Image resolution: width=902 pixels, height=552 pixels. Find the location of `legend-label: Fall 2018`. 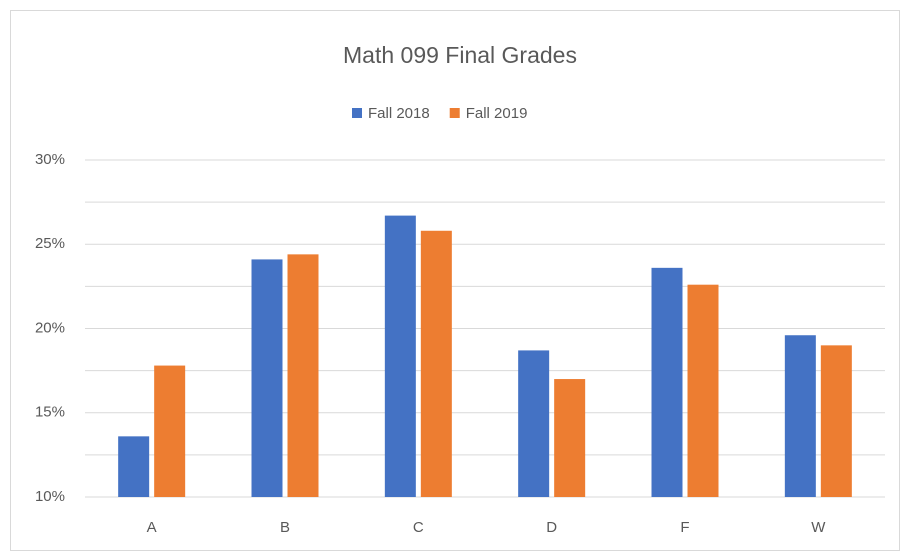

legend-label: Fall 2018 is located at coordinates (399, 113).